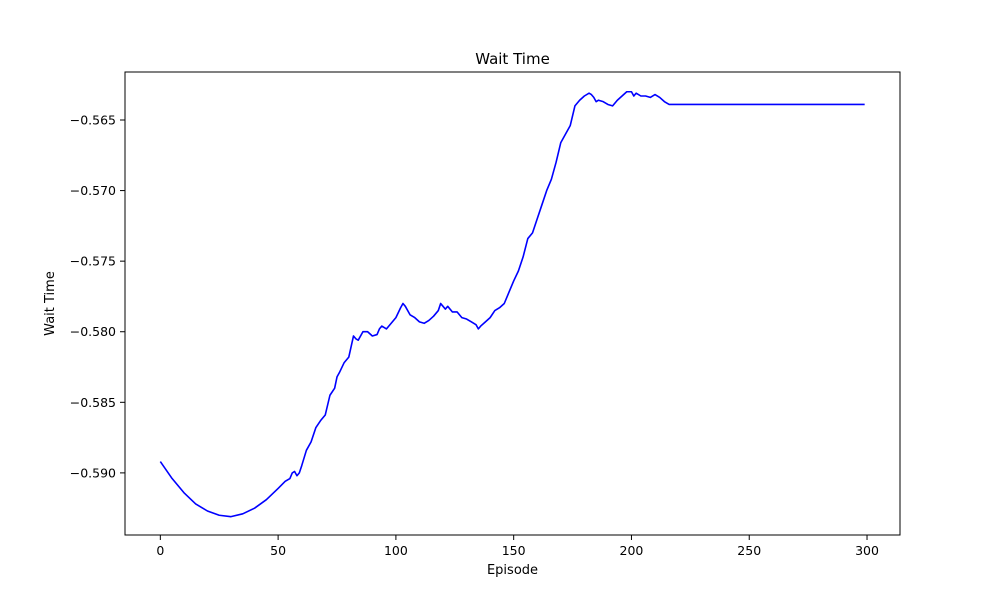 The height and width of the screenshot is (600, 1000). What do you see at coordinates (97, 296) in the screenshot?
I see `y-axis-ticks: −0.590 −0.585 −0.580 −0.575 −0.570 −0.565` at bounding box center [97, 296].